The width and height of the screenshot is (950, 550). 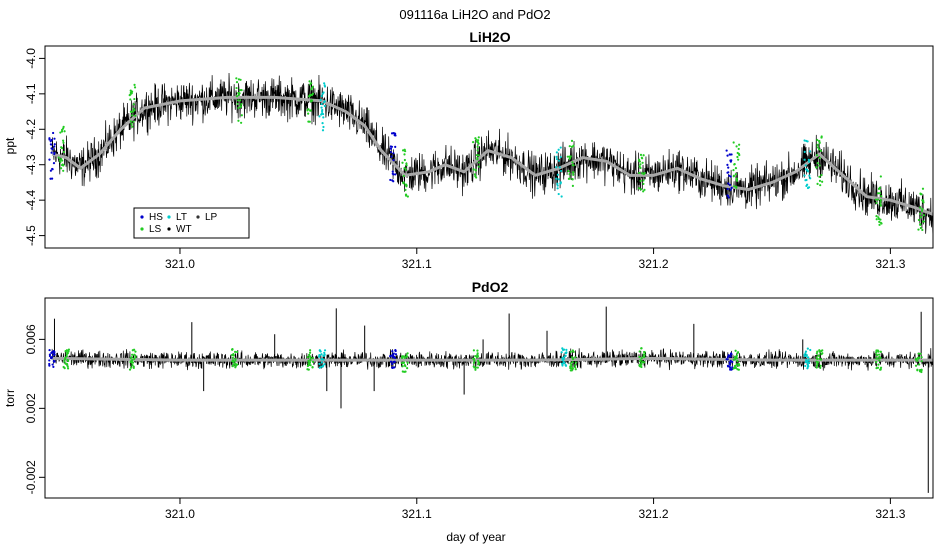 I want to click on panel-title-pdo2: PdO2, so click(x=490, y=287).